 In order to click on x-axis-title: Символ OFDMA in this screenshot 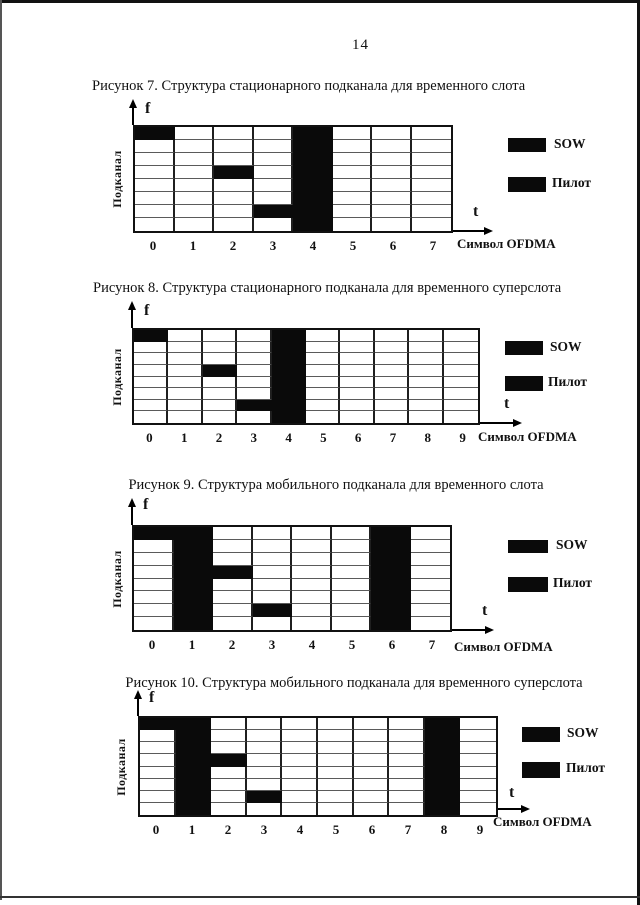, I will do `click(503, 646)`.